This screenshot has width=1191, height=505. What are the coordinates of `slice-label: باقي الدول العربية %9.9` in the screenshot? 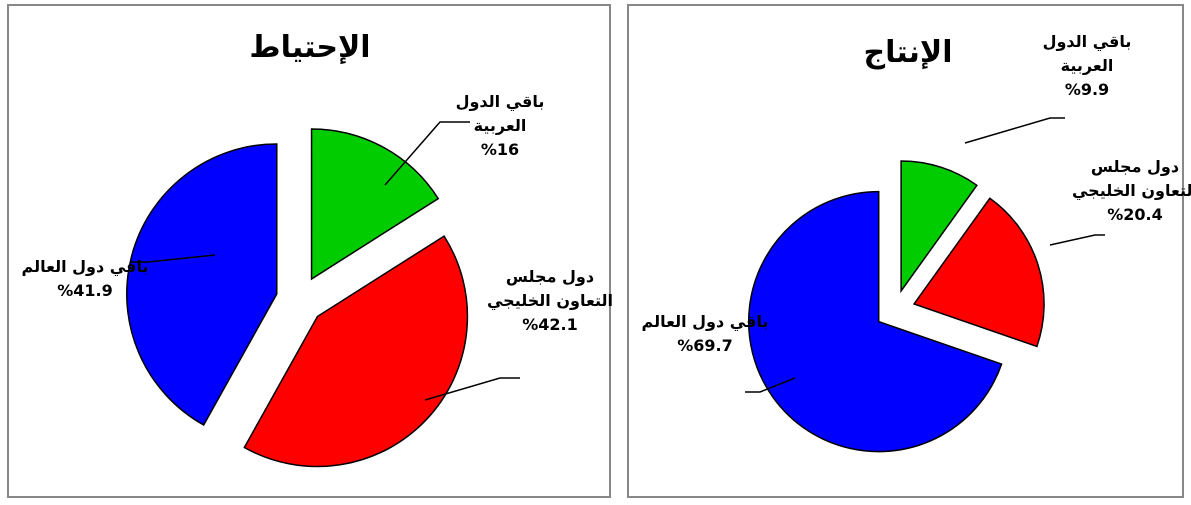 It's located at (1087, 66).